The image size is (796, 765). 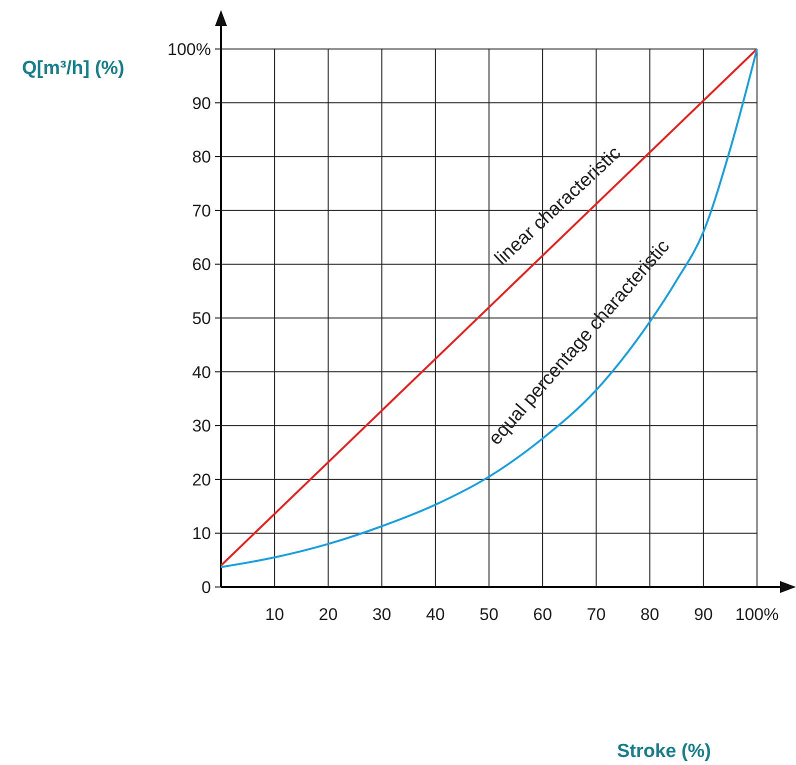 What do you see at coordinates (201, 534) in the screenshot?
I see `y-tick-label: 10` at bounding box center [201, 534].